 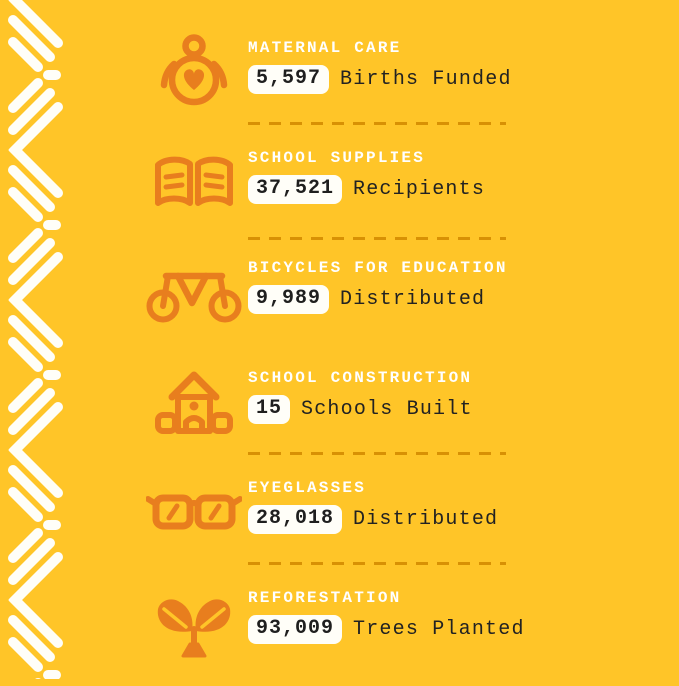 I want to click on stat-title: MATERNAL CARE, so click(x=325, y=48).